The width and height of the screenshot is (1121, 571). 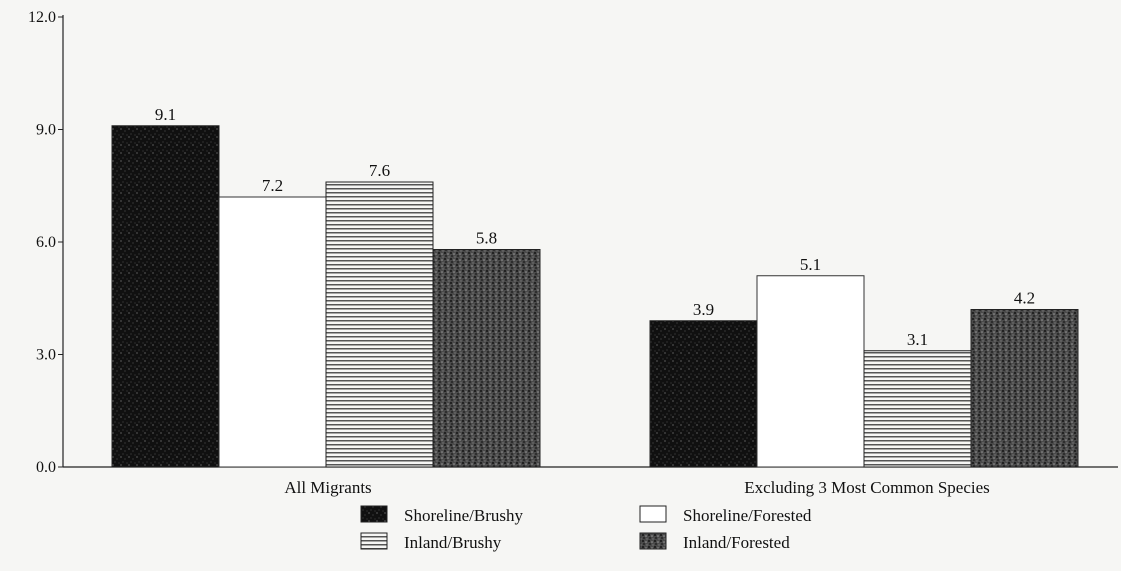 I want to click on bar-value-label: 5.1, so click(x=810, y=264).